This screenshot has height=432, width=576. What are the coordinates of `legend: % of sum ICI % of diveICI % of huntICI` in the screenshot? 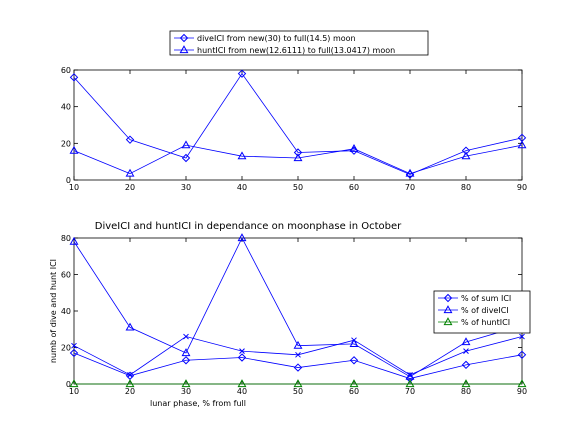 It's located at (482, 312).